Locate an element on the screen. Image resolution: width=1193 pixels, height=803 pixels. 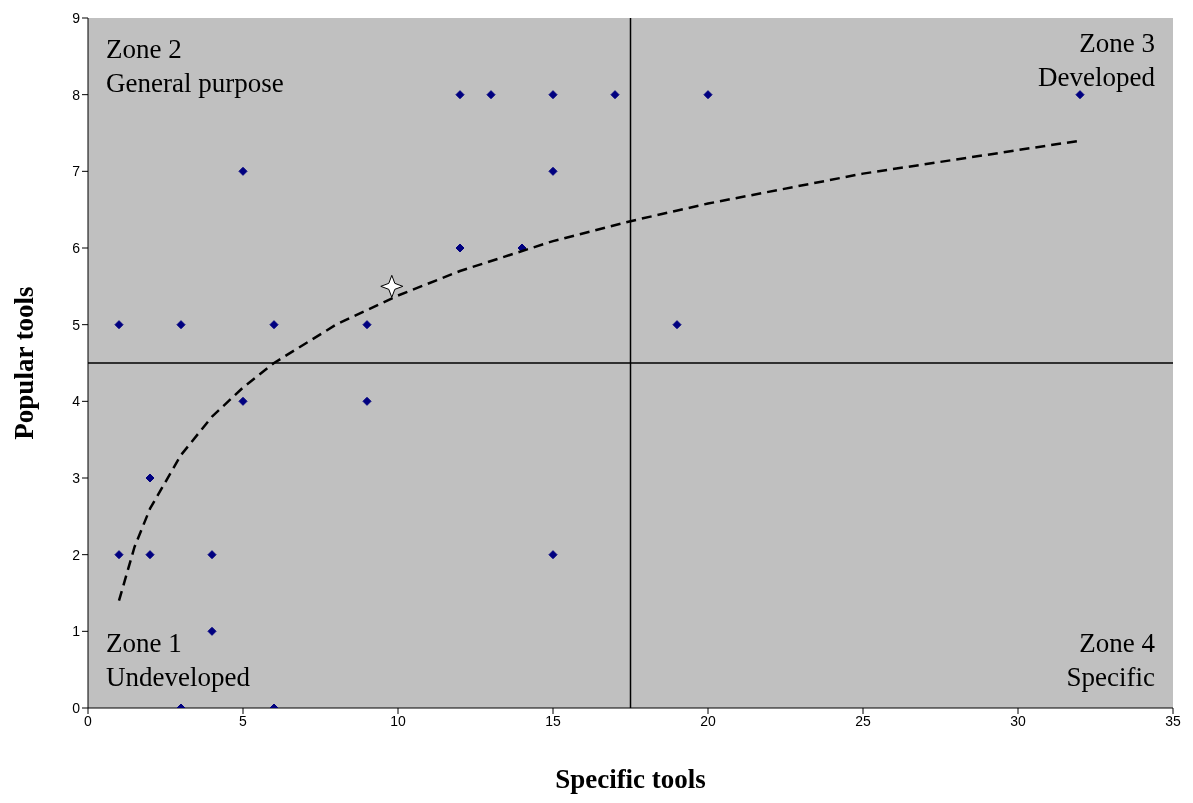
x-axis-title: Specific tools is located at coordinates (630, 779).